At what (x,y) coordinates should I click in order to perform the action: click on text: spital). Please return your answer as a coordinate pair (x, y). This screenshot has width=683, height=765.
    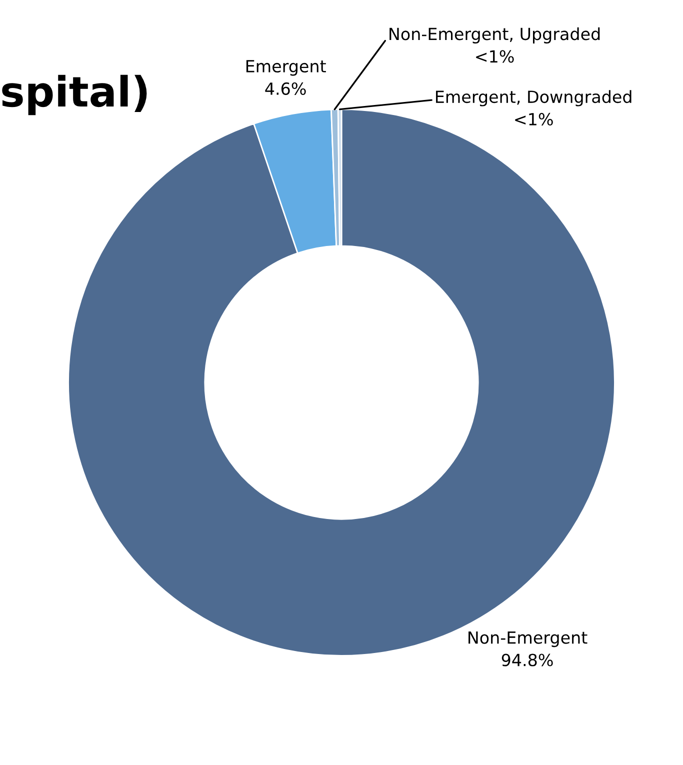
    Looking at the image, I should click on (74, 95).